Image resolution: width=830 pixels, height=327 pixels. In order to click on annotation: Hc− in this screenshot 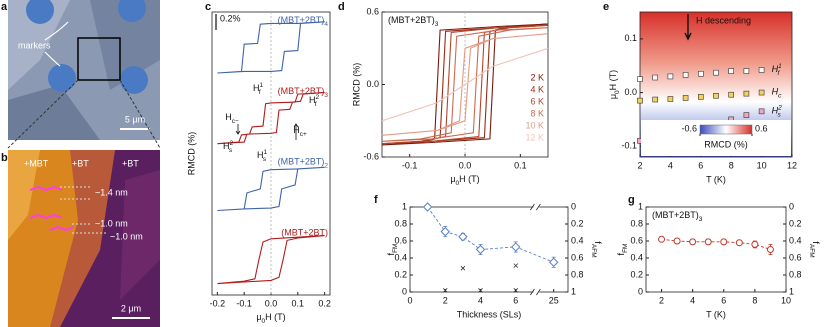, I will do `click(232, 118)`.